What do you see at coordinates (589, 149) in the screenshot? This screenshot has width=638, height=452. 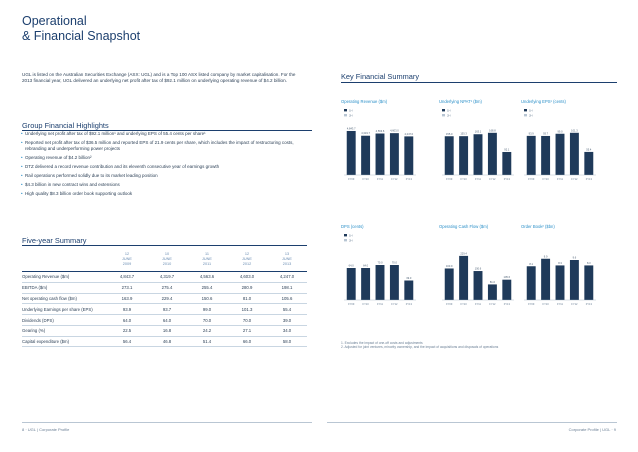 I see `bar-value-label: 55.4` at bounding box center [589, 149].